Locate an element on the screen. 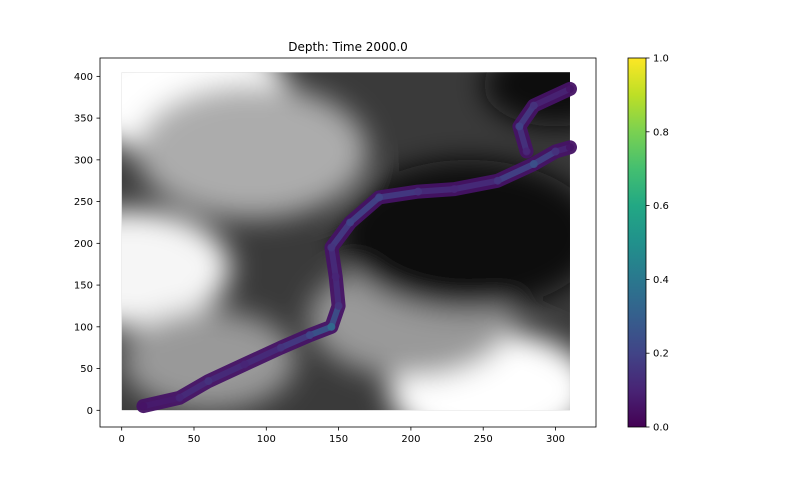 This screenshot has height=480, width=800. y-tick-label: 100 is located at coordinates (83, 327).